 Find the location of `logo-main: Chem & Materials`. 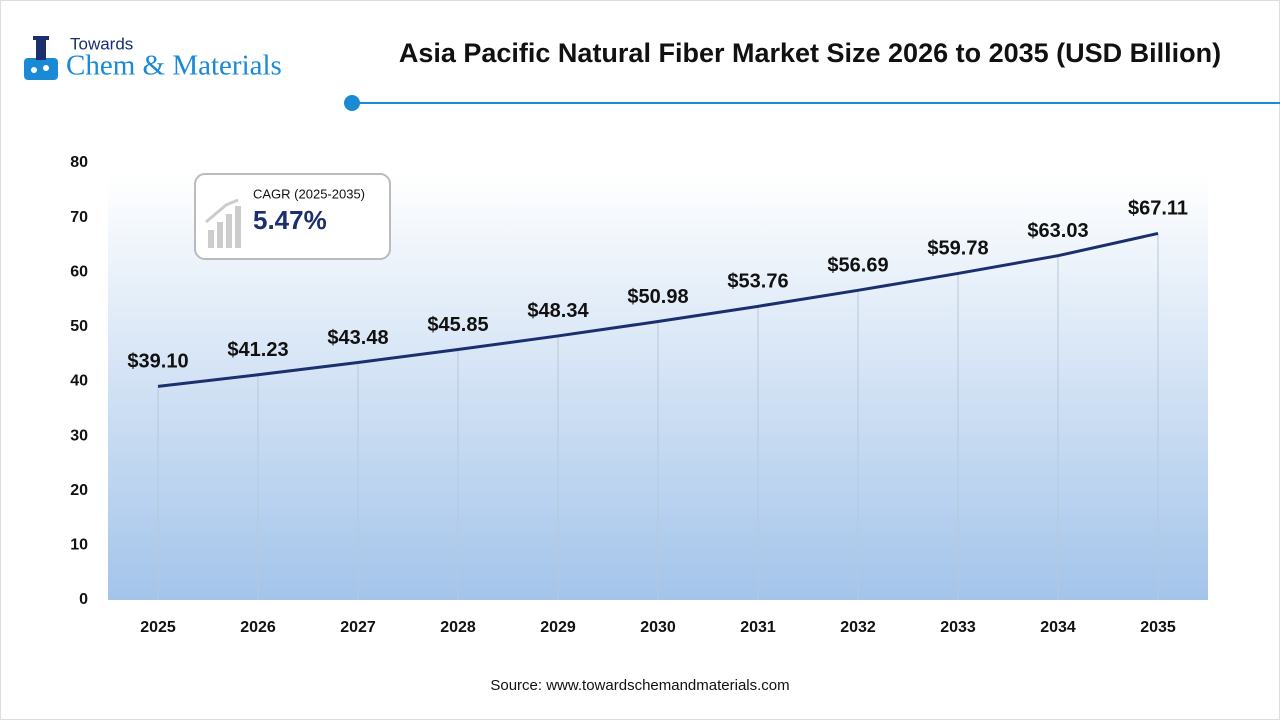

logo-main: Chem & Materials is located at coordinates (174, 66).